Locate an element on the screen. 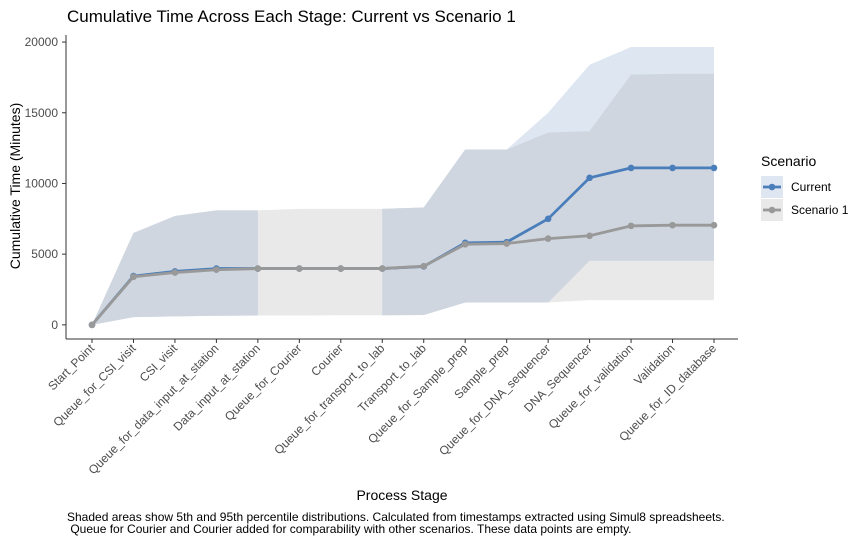 Image resolution: width=865 pixels, height=542 pixels. x-tick-label-queue-for-courier: Queue_for_Courier is located at coordinates (263, 382).